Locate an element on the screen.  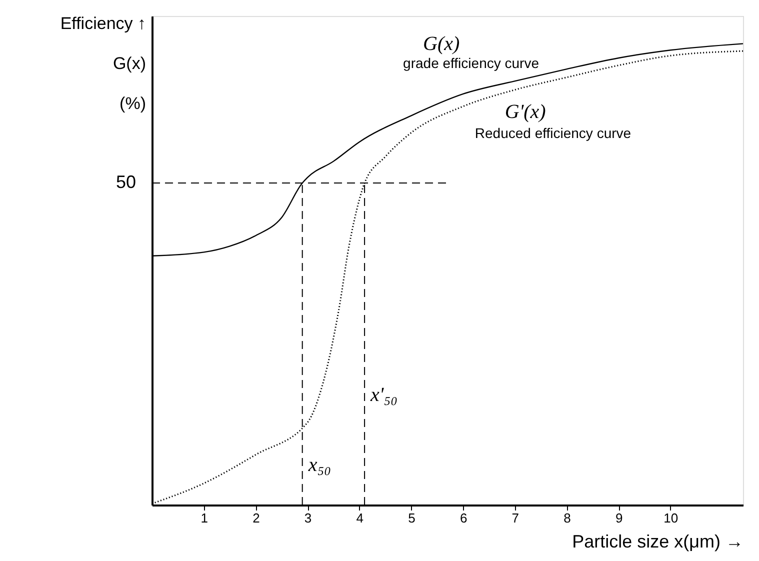
x-tick-label: 1 is located at coordinates (204, 518).